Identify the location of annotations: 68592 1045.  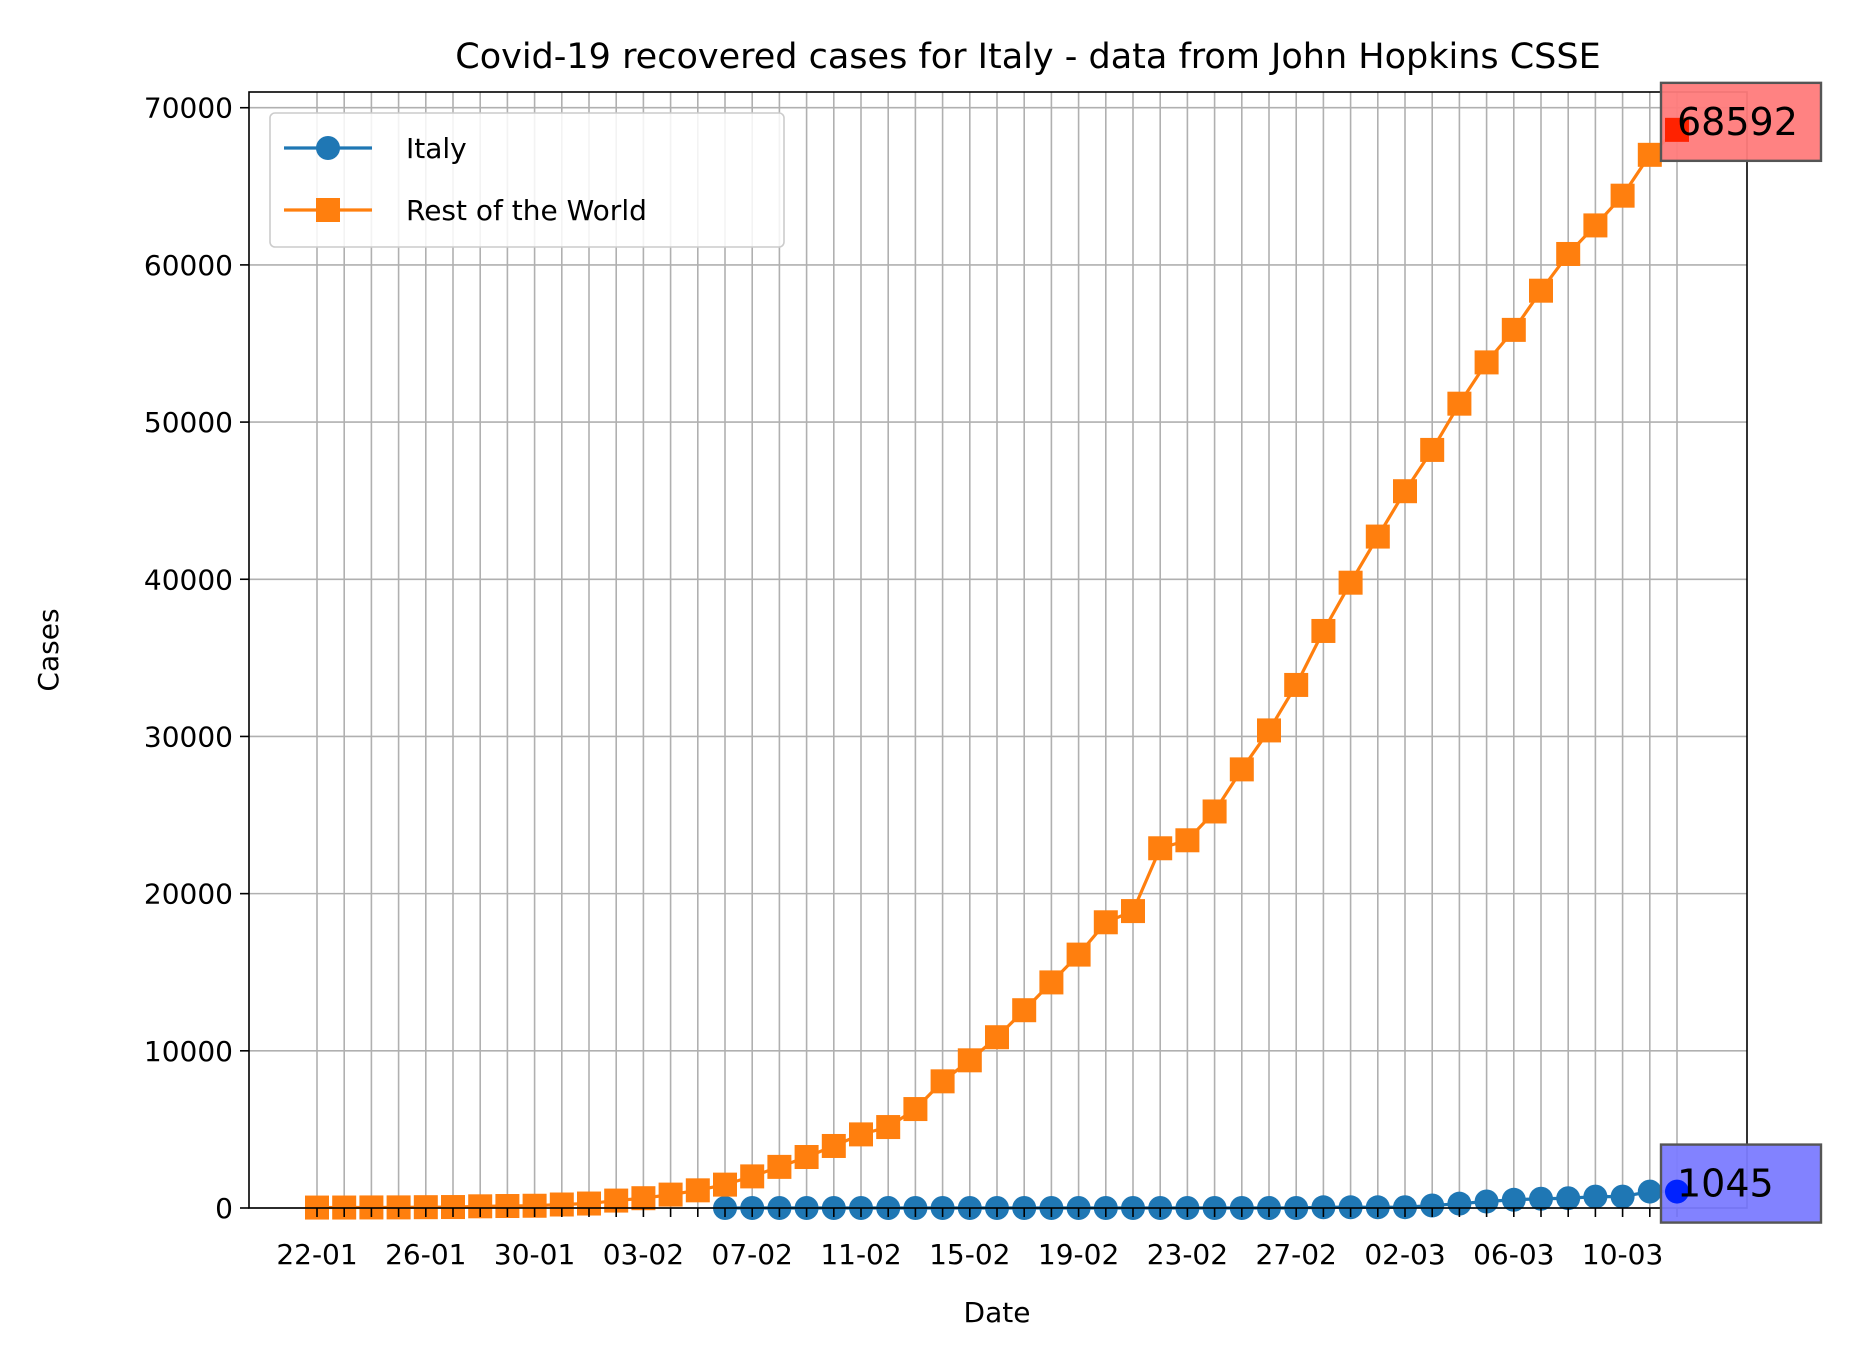
(1741, 652).